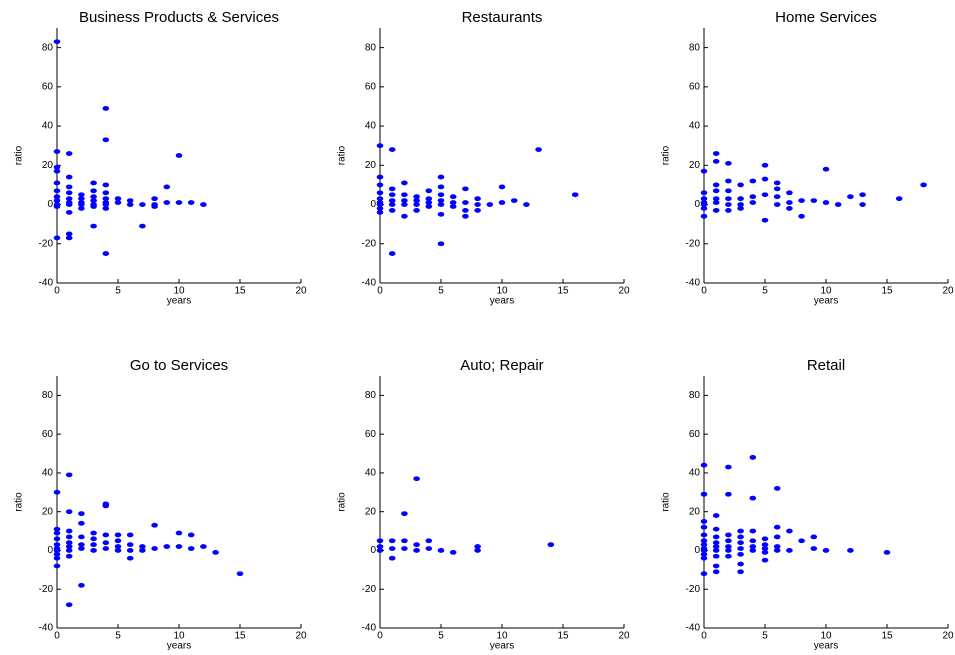 The width and height of the screenshot is (955, 655). What do you see at coordinates (371, 165) in the screenshot?
I see `y-tick-label: 20` at bounding box center [371, 165].